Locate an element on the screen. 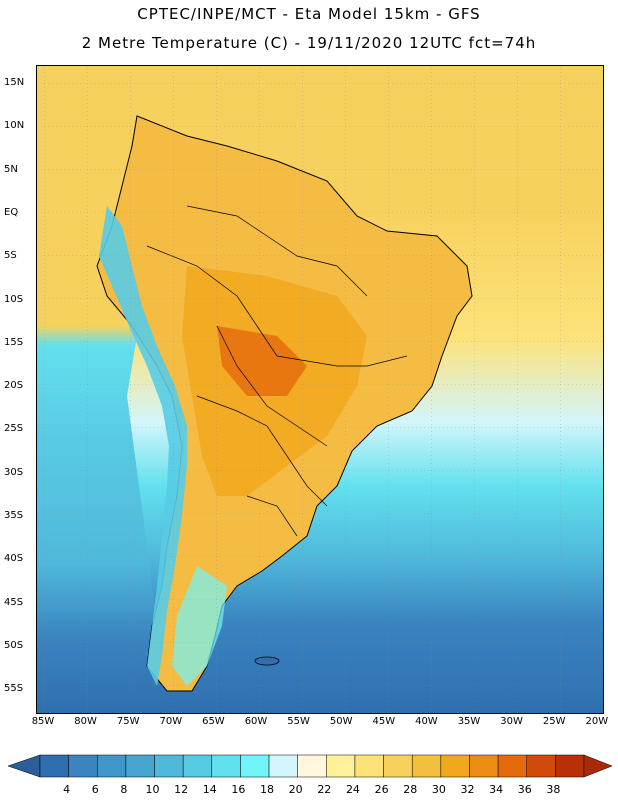 The height and width of the screenshot is (800, 618). lon-label: 20W is located at coordinates (597, 721).